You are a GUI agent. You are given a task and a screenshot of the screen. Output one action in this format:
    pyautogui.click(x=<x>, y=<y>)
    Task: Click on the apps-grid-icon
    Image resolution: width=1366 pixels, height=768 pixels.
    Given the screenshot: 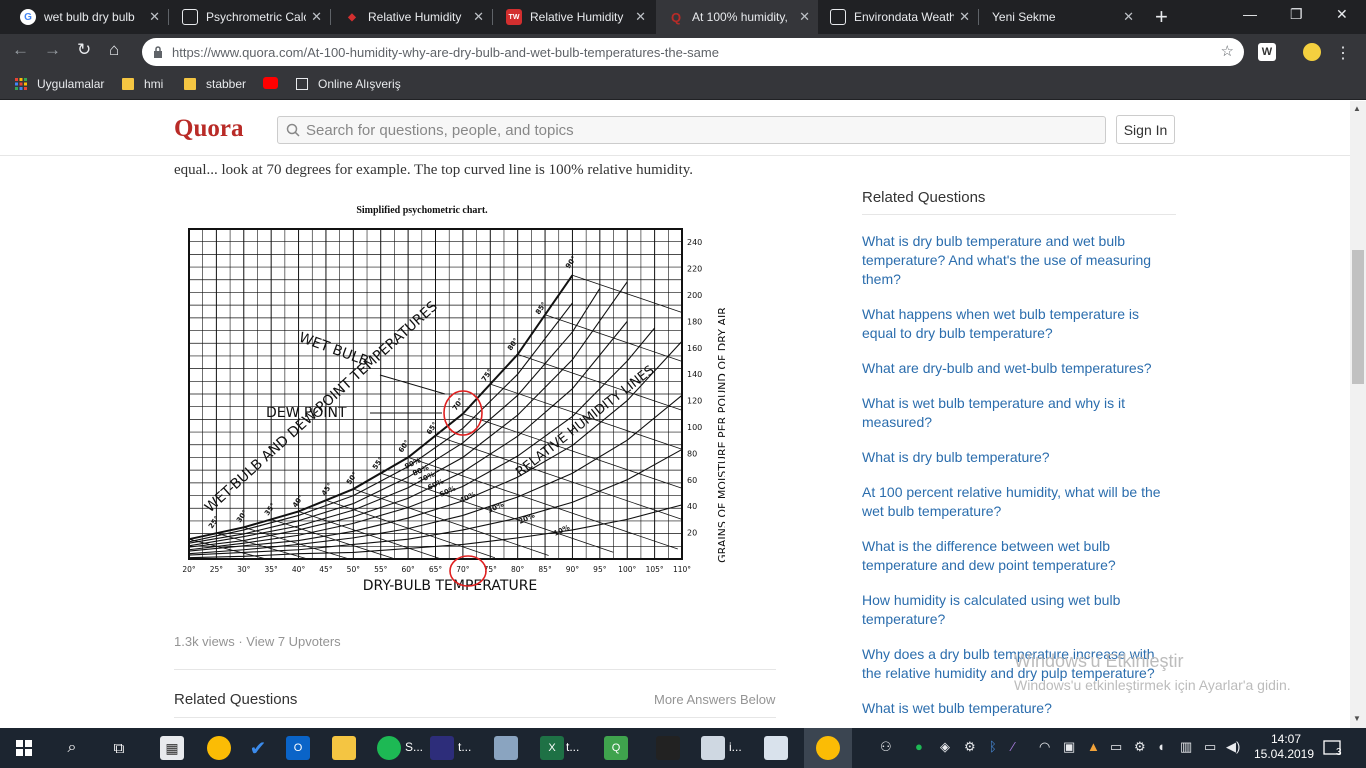 What is the action you would take?
    pyautogui.click(x=21, y=84)
    